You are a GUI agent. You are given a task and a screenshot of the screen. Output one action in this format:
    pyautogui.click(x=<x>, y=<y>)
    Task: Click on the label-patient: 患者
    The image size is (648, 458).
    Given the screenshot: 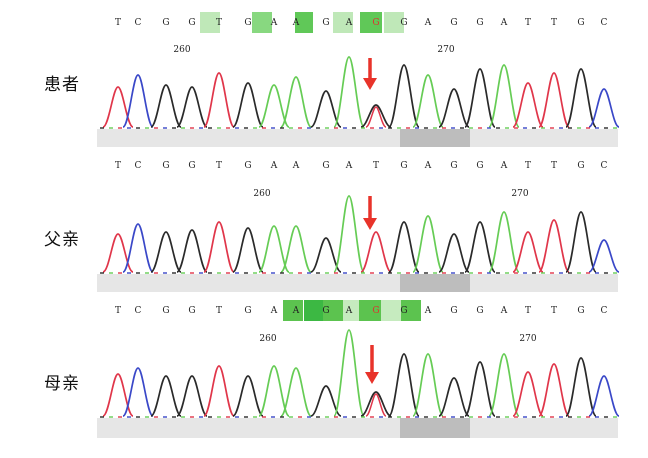 What is the action you would take?
    pyautogui.click(x=62, y=85)
    